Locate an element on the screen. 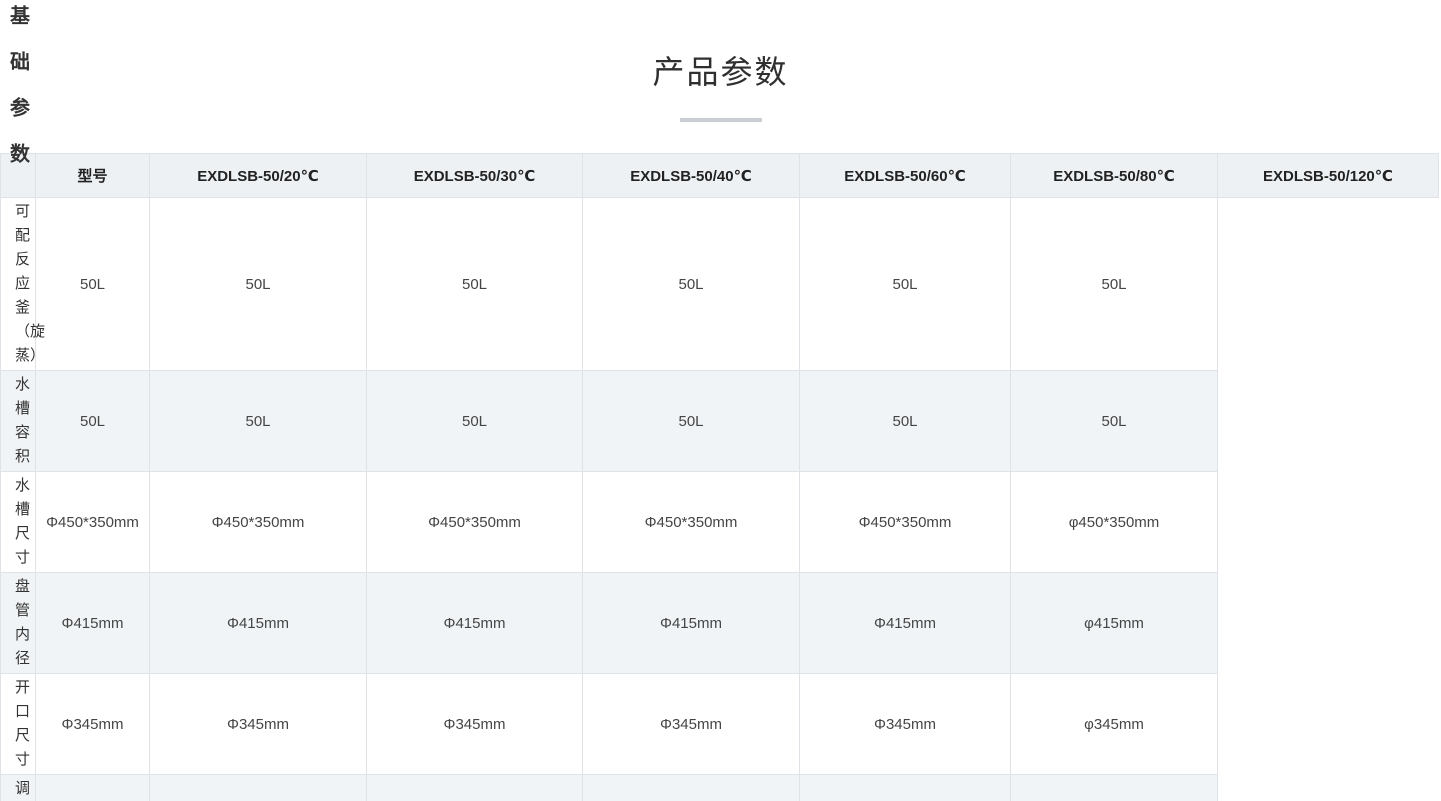 Image resolution: width=1441 pixels, height=801 pixels. title-underline is located at coordinates (720, 120).